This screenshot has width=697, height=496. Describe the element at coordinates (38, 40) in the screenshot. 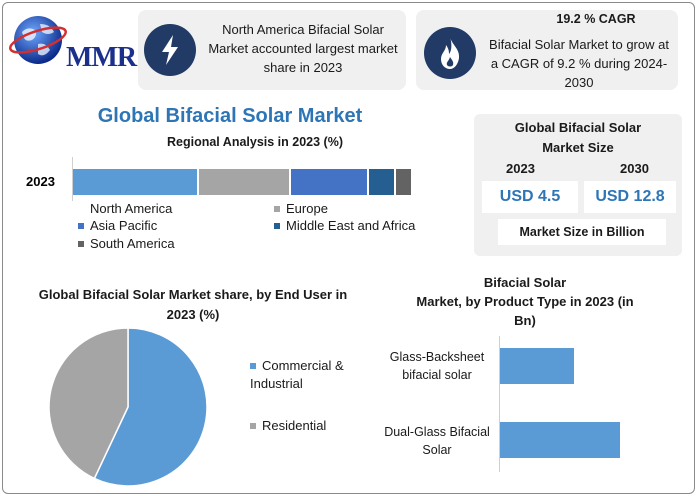

I see `globe-icon` at that location.